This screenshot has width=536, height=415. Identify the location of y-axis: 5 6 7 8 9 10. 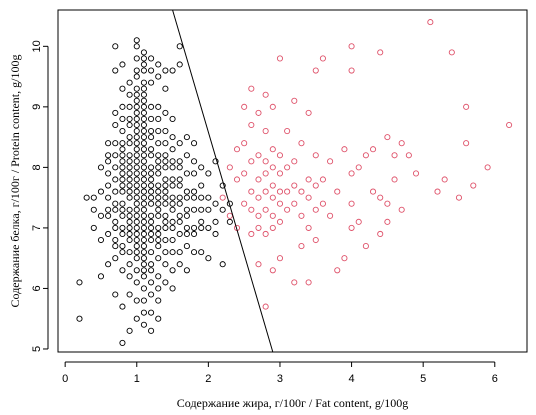
(40, 196).